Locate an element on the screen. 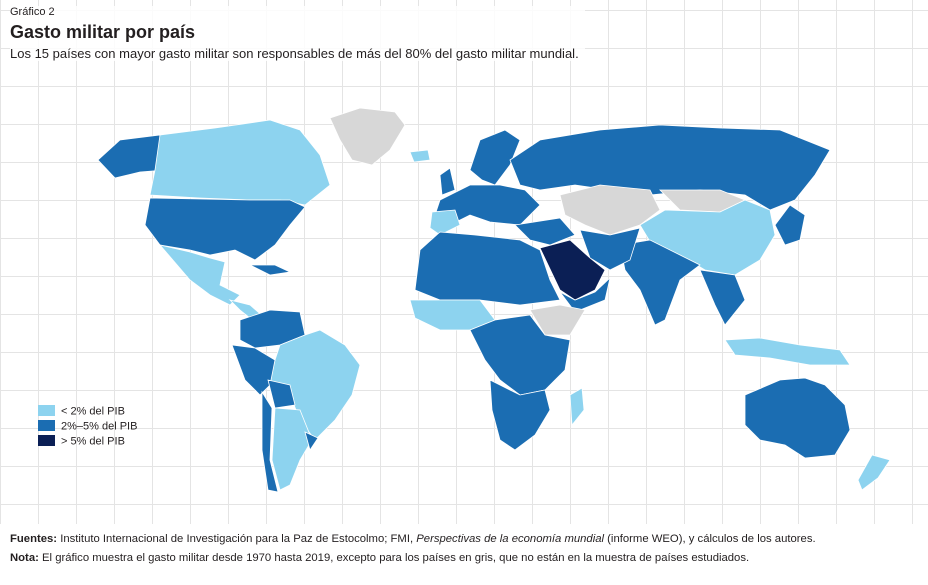  legend-label: 2%–5% del PIB is located at coordinates (99, 427).